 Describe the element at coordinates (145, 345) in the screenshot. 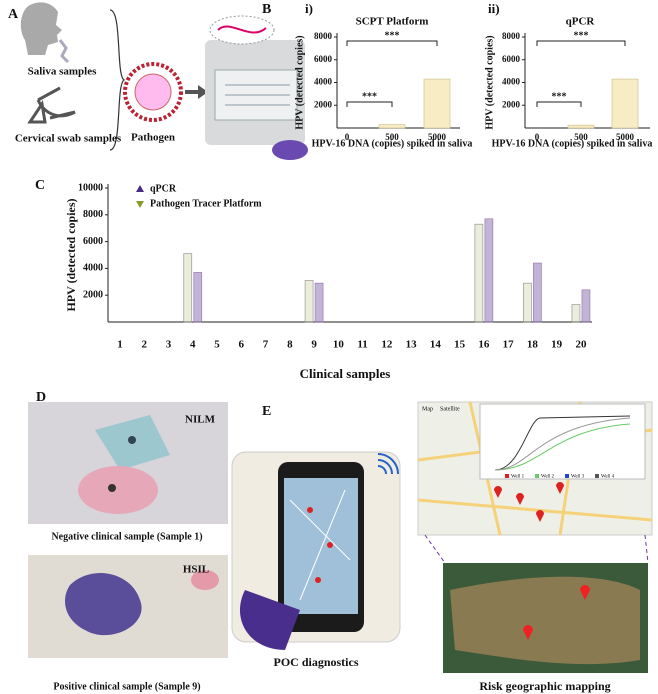

I see `x-tick-label: 2` at that location.